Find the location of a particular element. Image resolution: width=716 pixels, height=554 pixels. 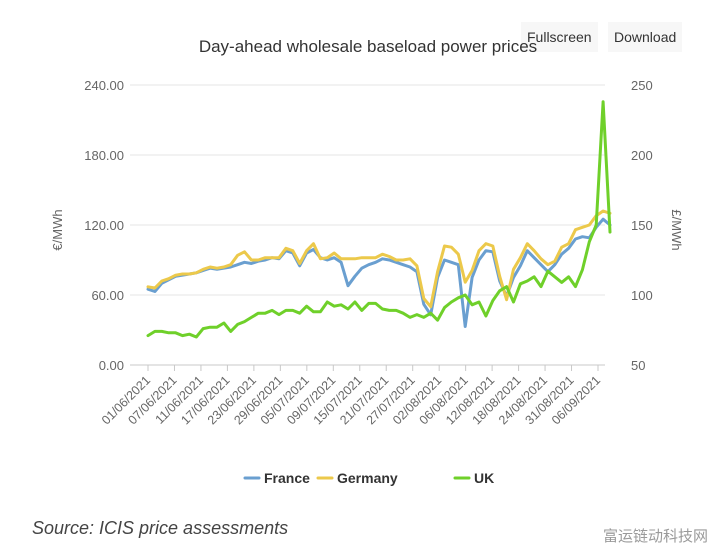

y-left-tick-label: 60.00 is located at coordinates (107, 295).